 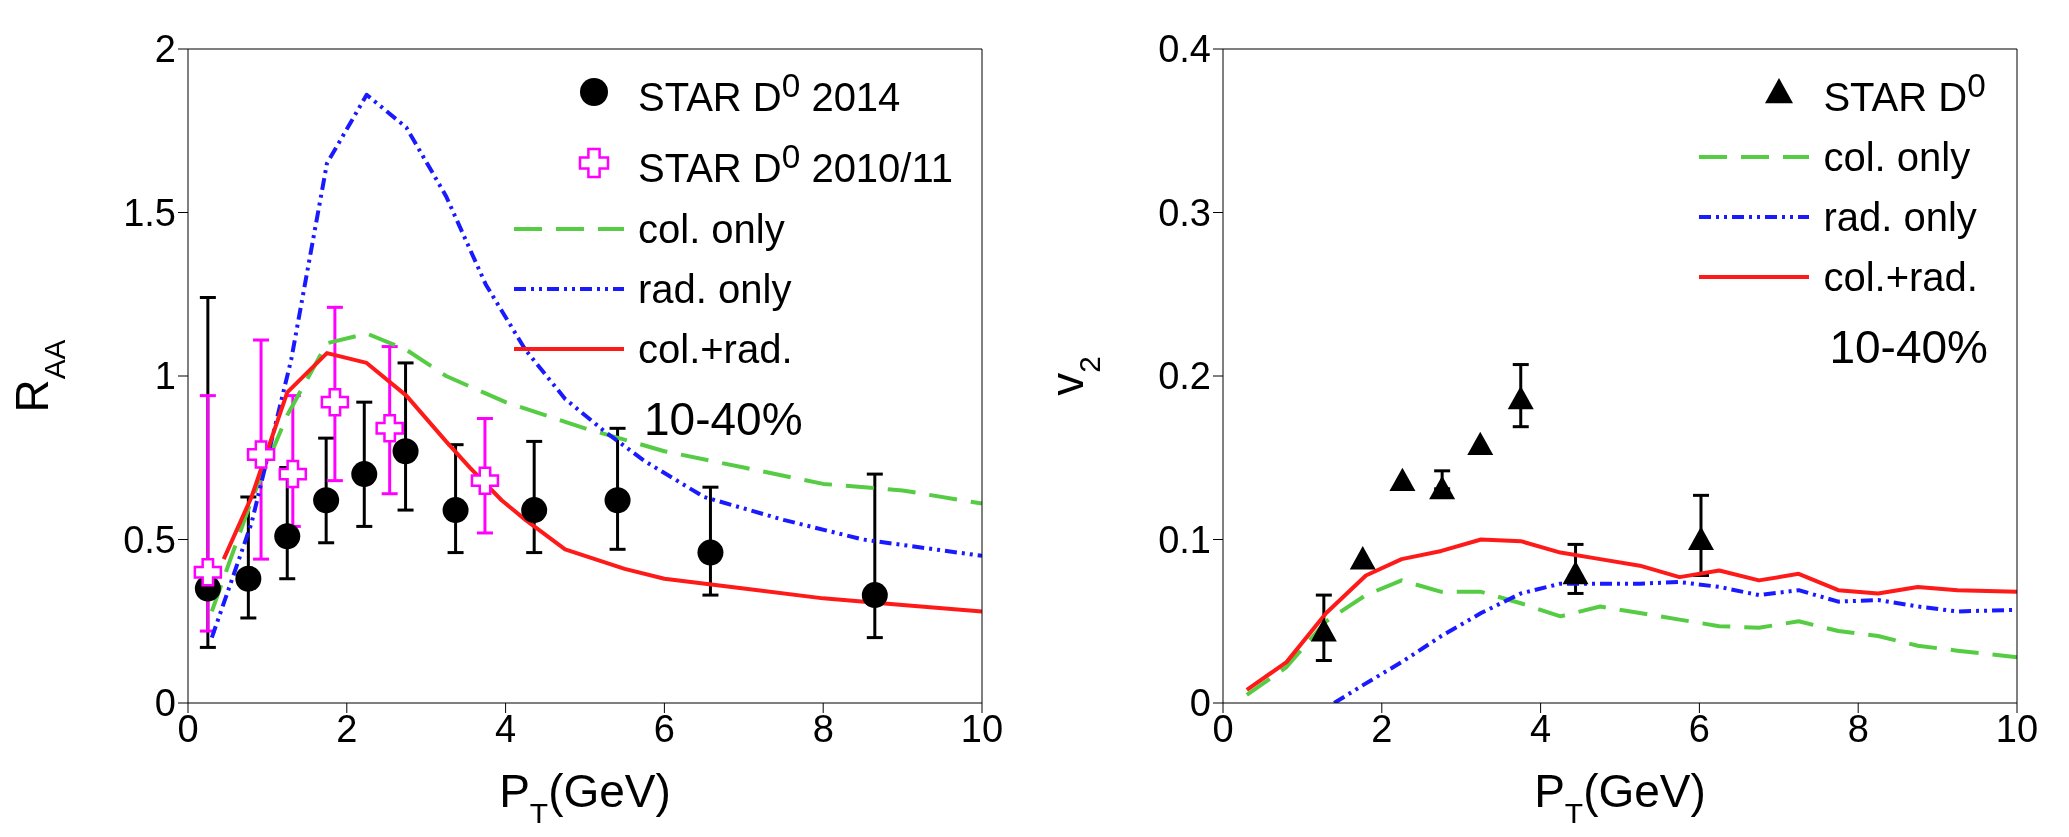 What do you see at coordinates (165, 49) in the screenshot?
I see `y-tick-label: 2` at bounding box center [165, 49].